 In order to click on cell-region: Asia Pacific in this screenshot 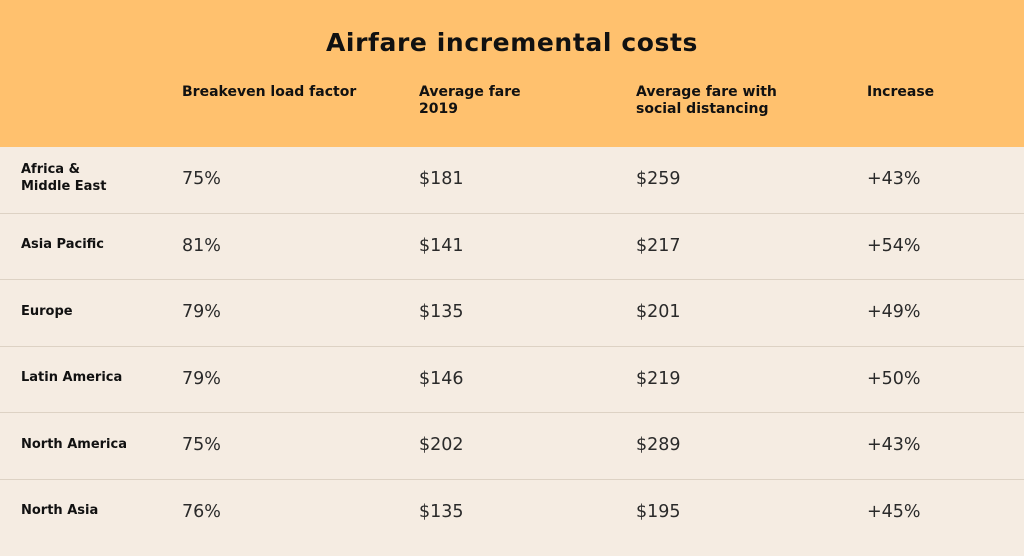, I will do `click(63, 245)`.